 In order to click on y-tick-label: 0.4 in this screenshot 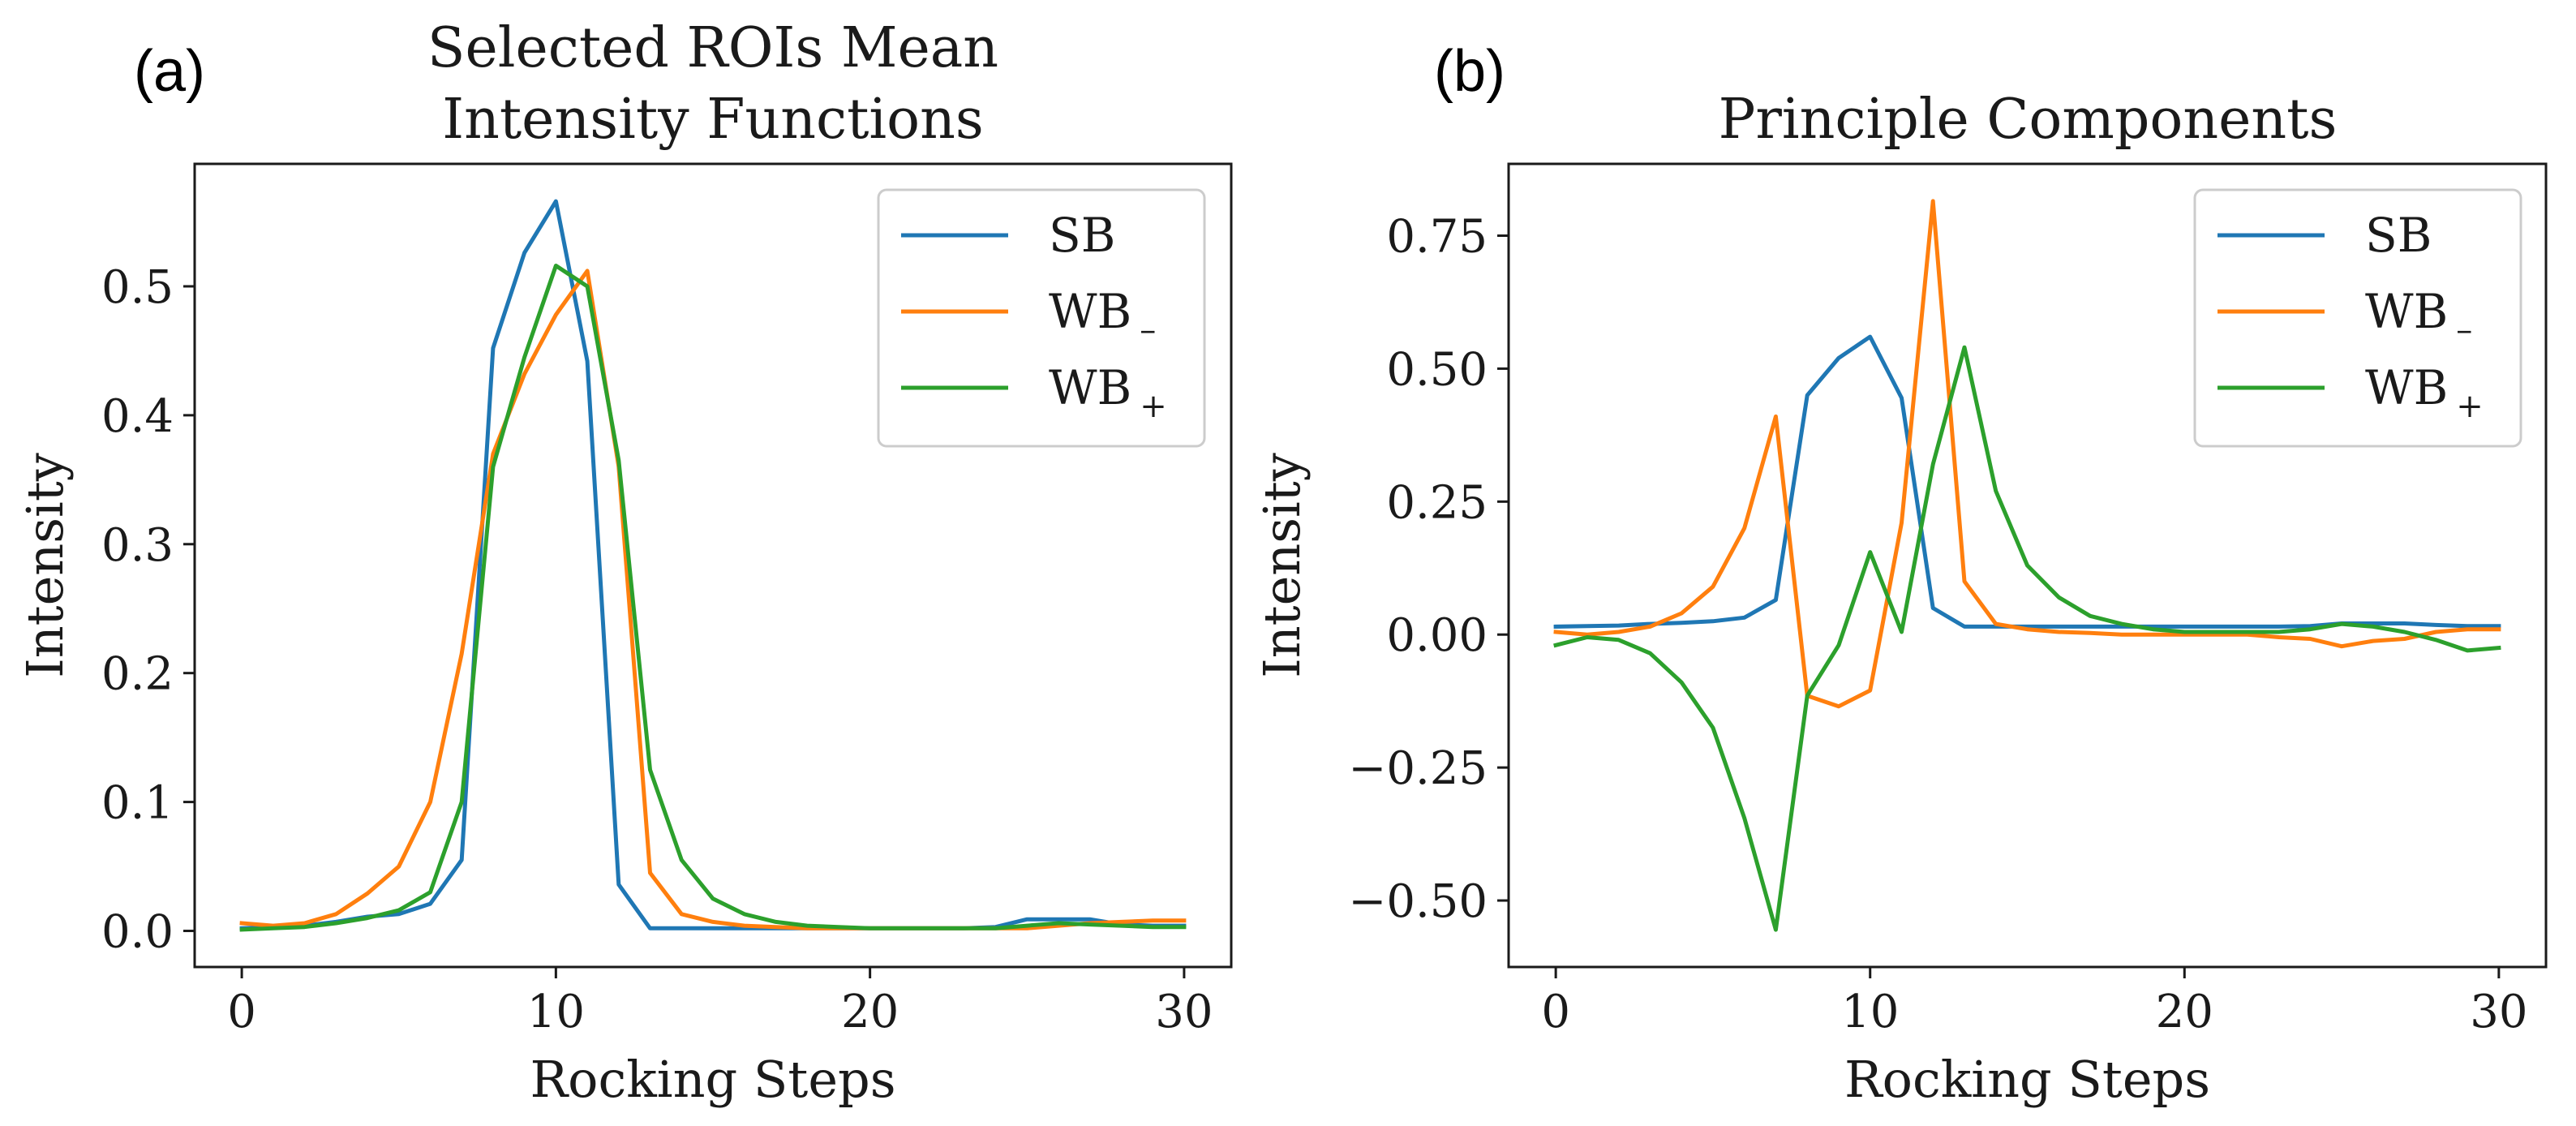, I will do `click(137, 416)`.